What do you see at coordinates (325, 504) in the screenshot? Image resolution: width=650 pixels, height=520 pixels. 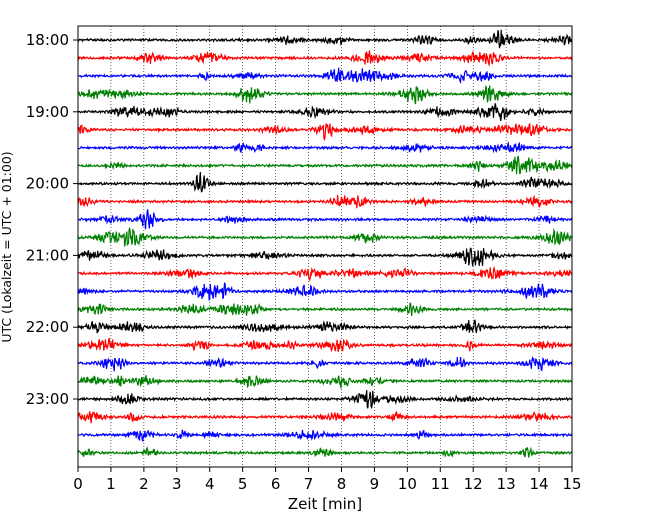 I see `x-axis-label: Zeit [min]` at bounding box center [325, 504].